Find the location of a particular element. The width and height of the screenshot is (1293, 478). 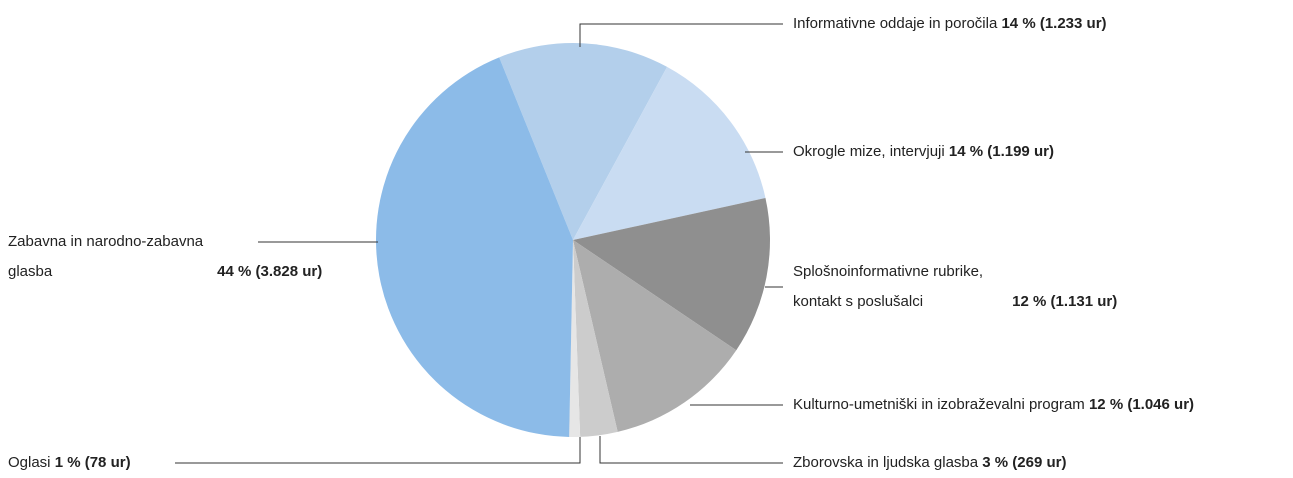

slice-label: Oglasi 1 % (78 ur) is located at coordinates (69, 463).